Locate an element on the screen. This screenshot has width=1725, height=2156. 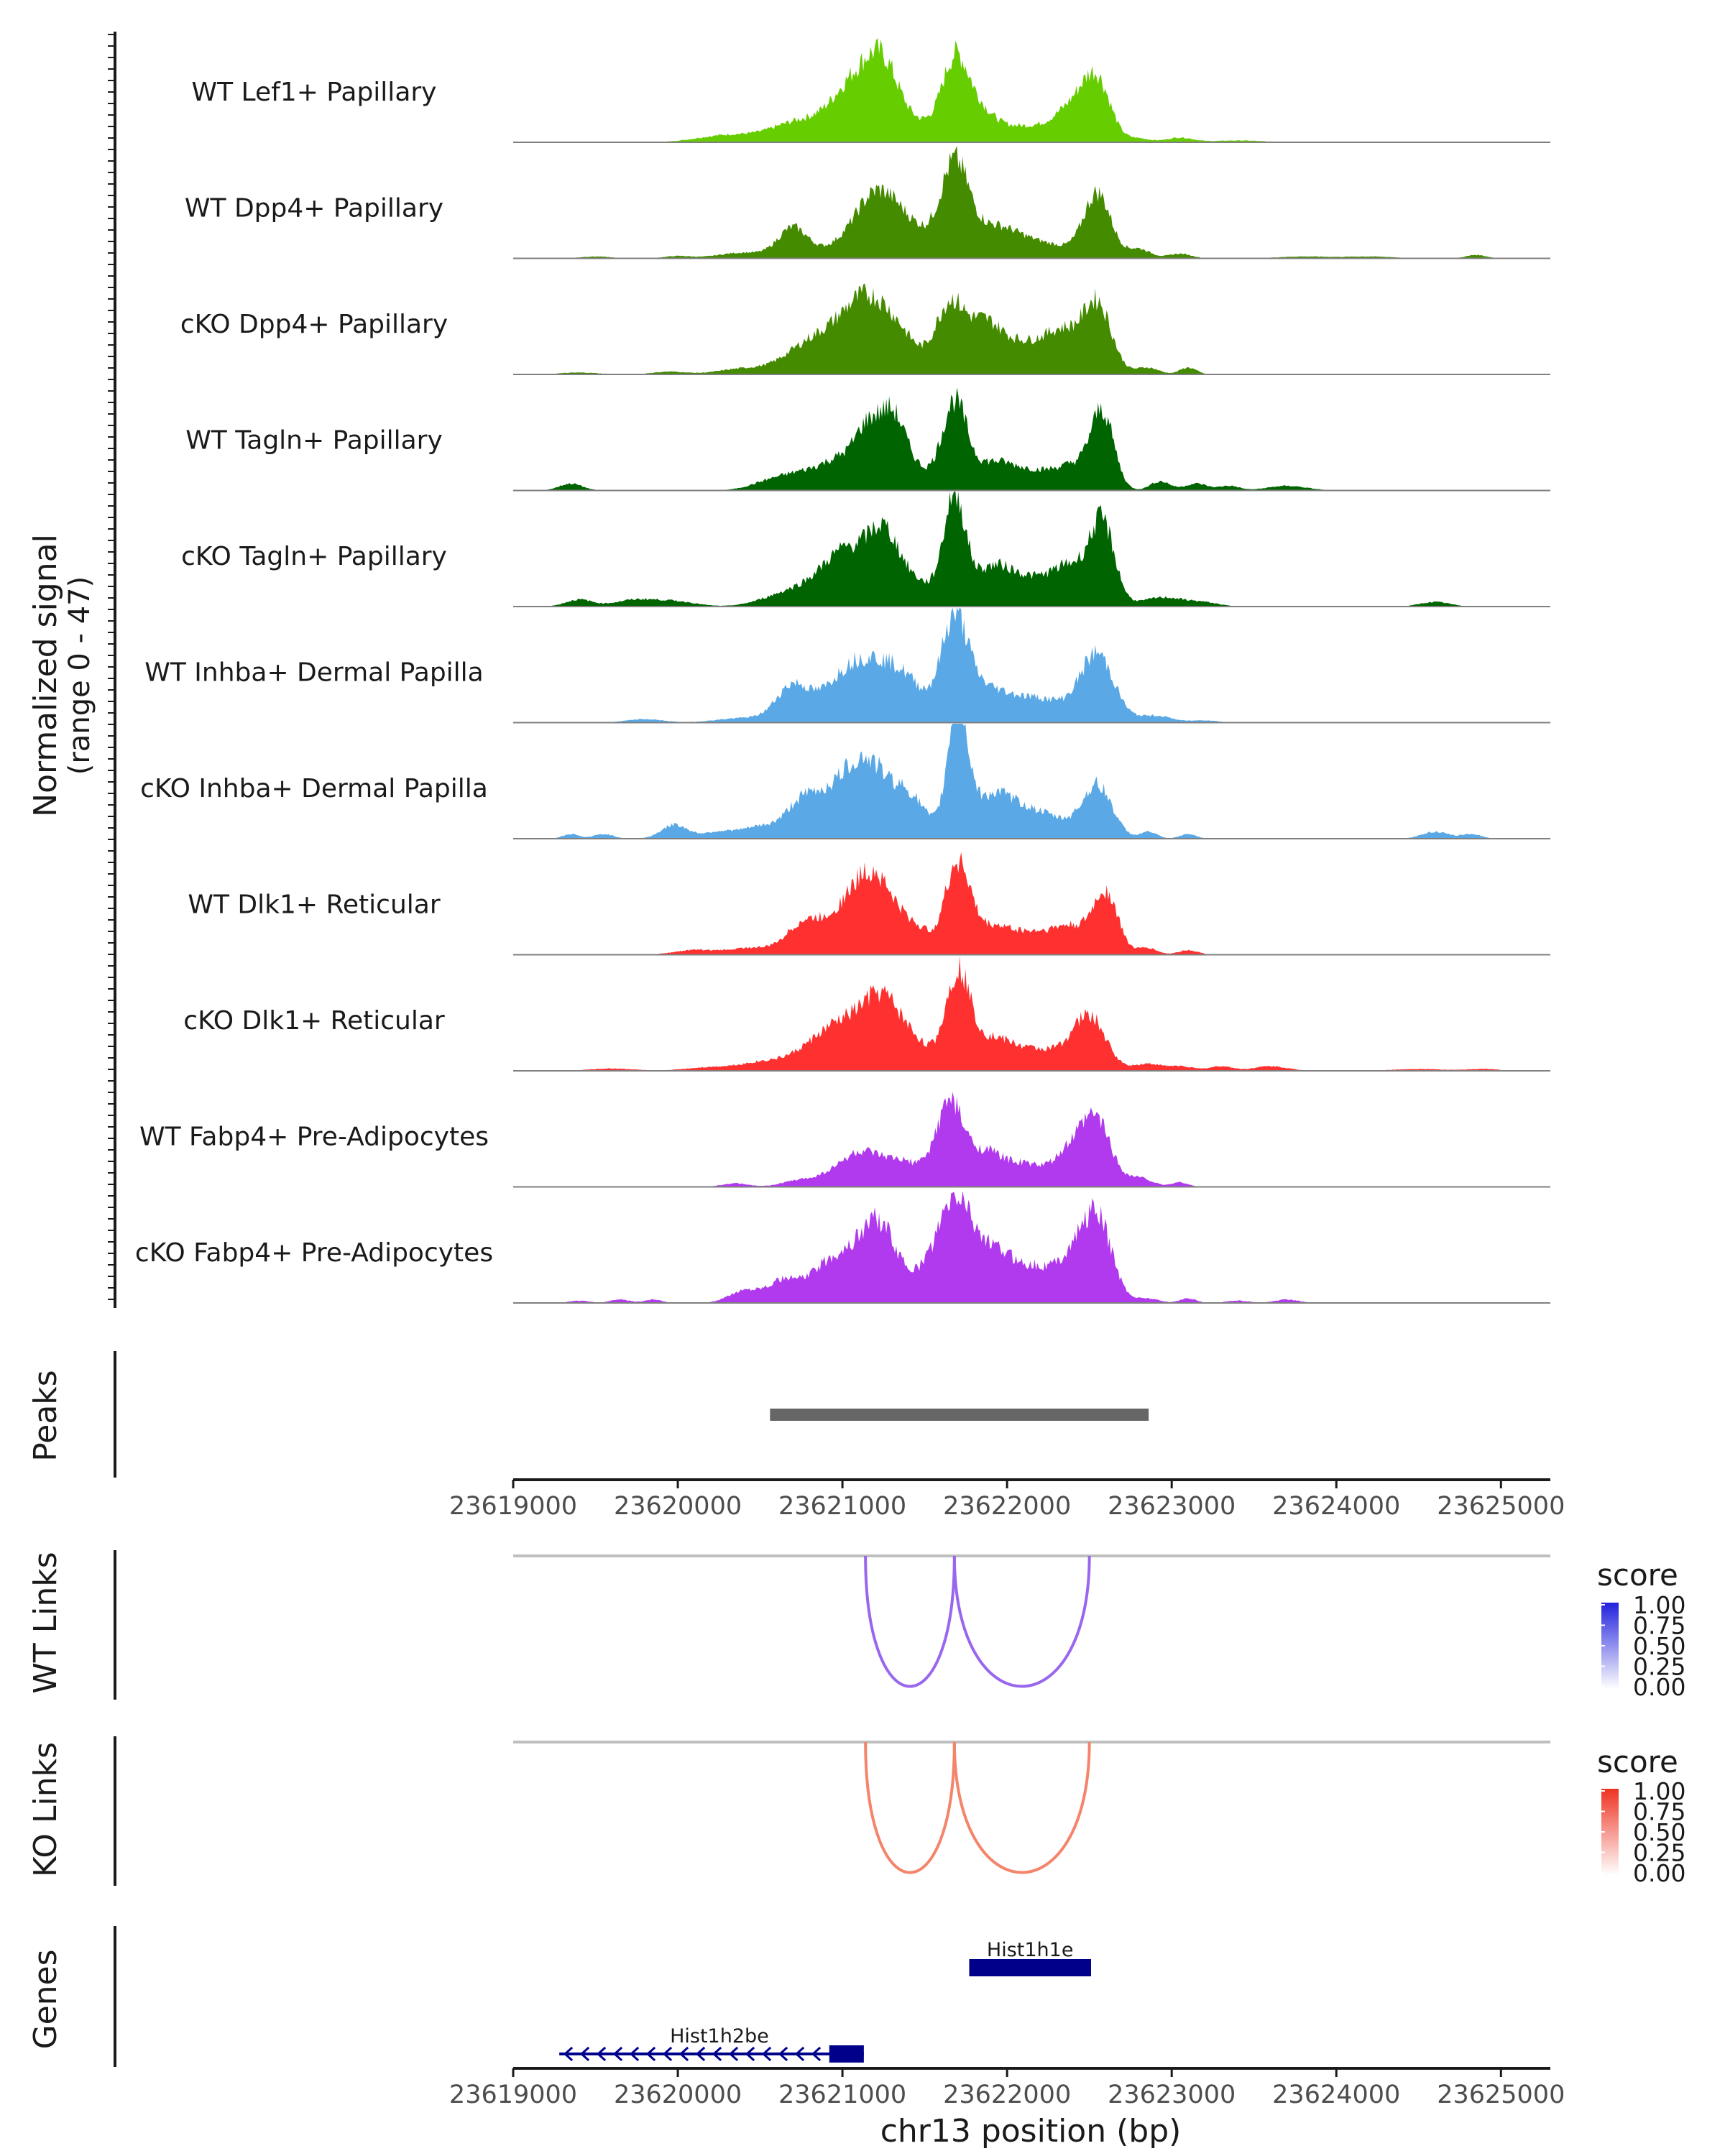
gene-model: Hist1h1e is located at coordinates (1030, 1958).